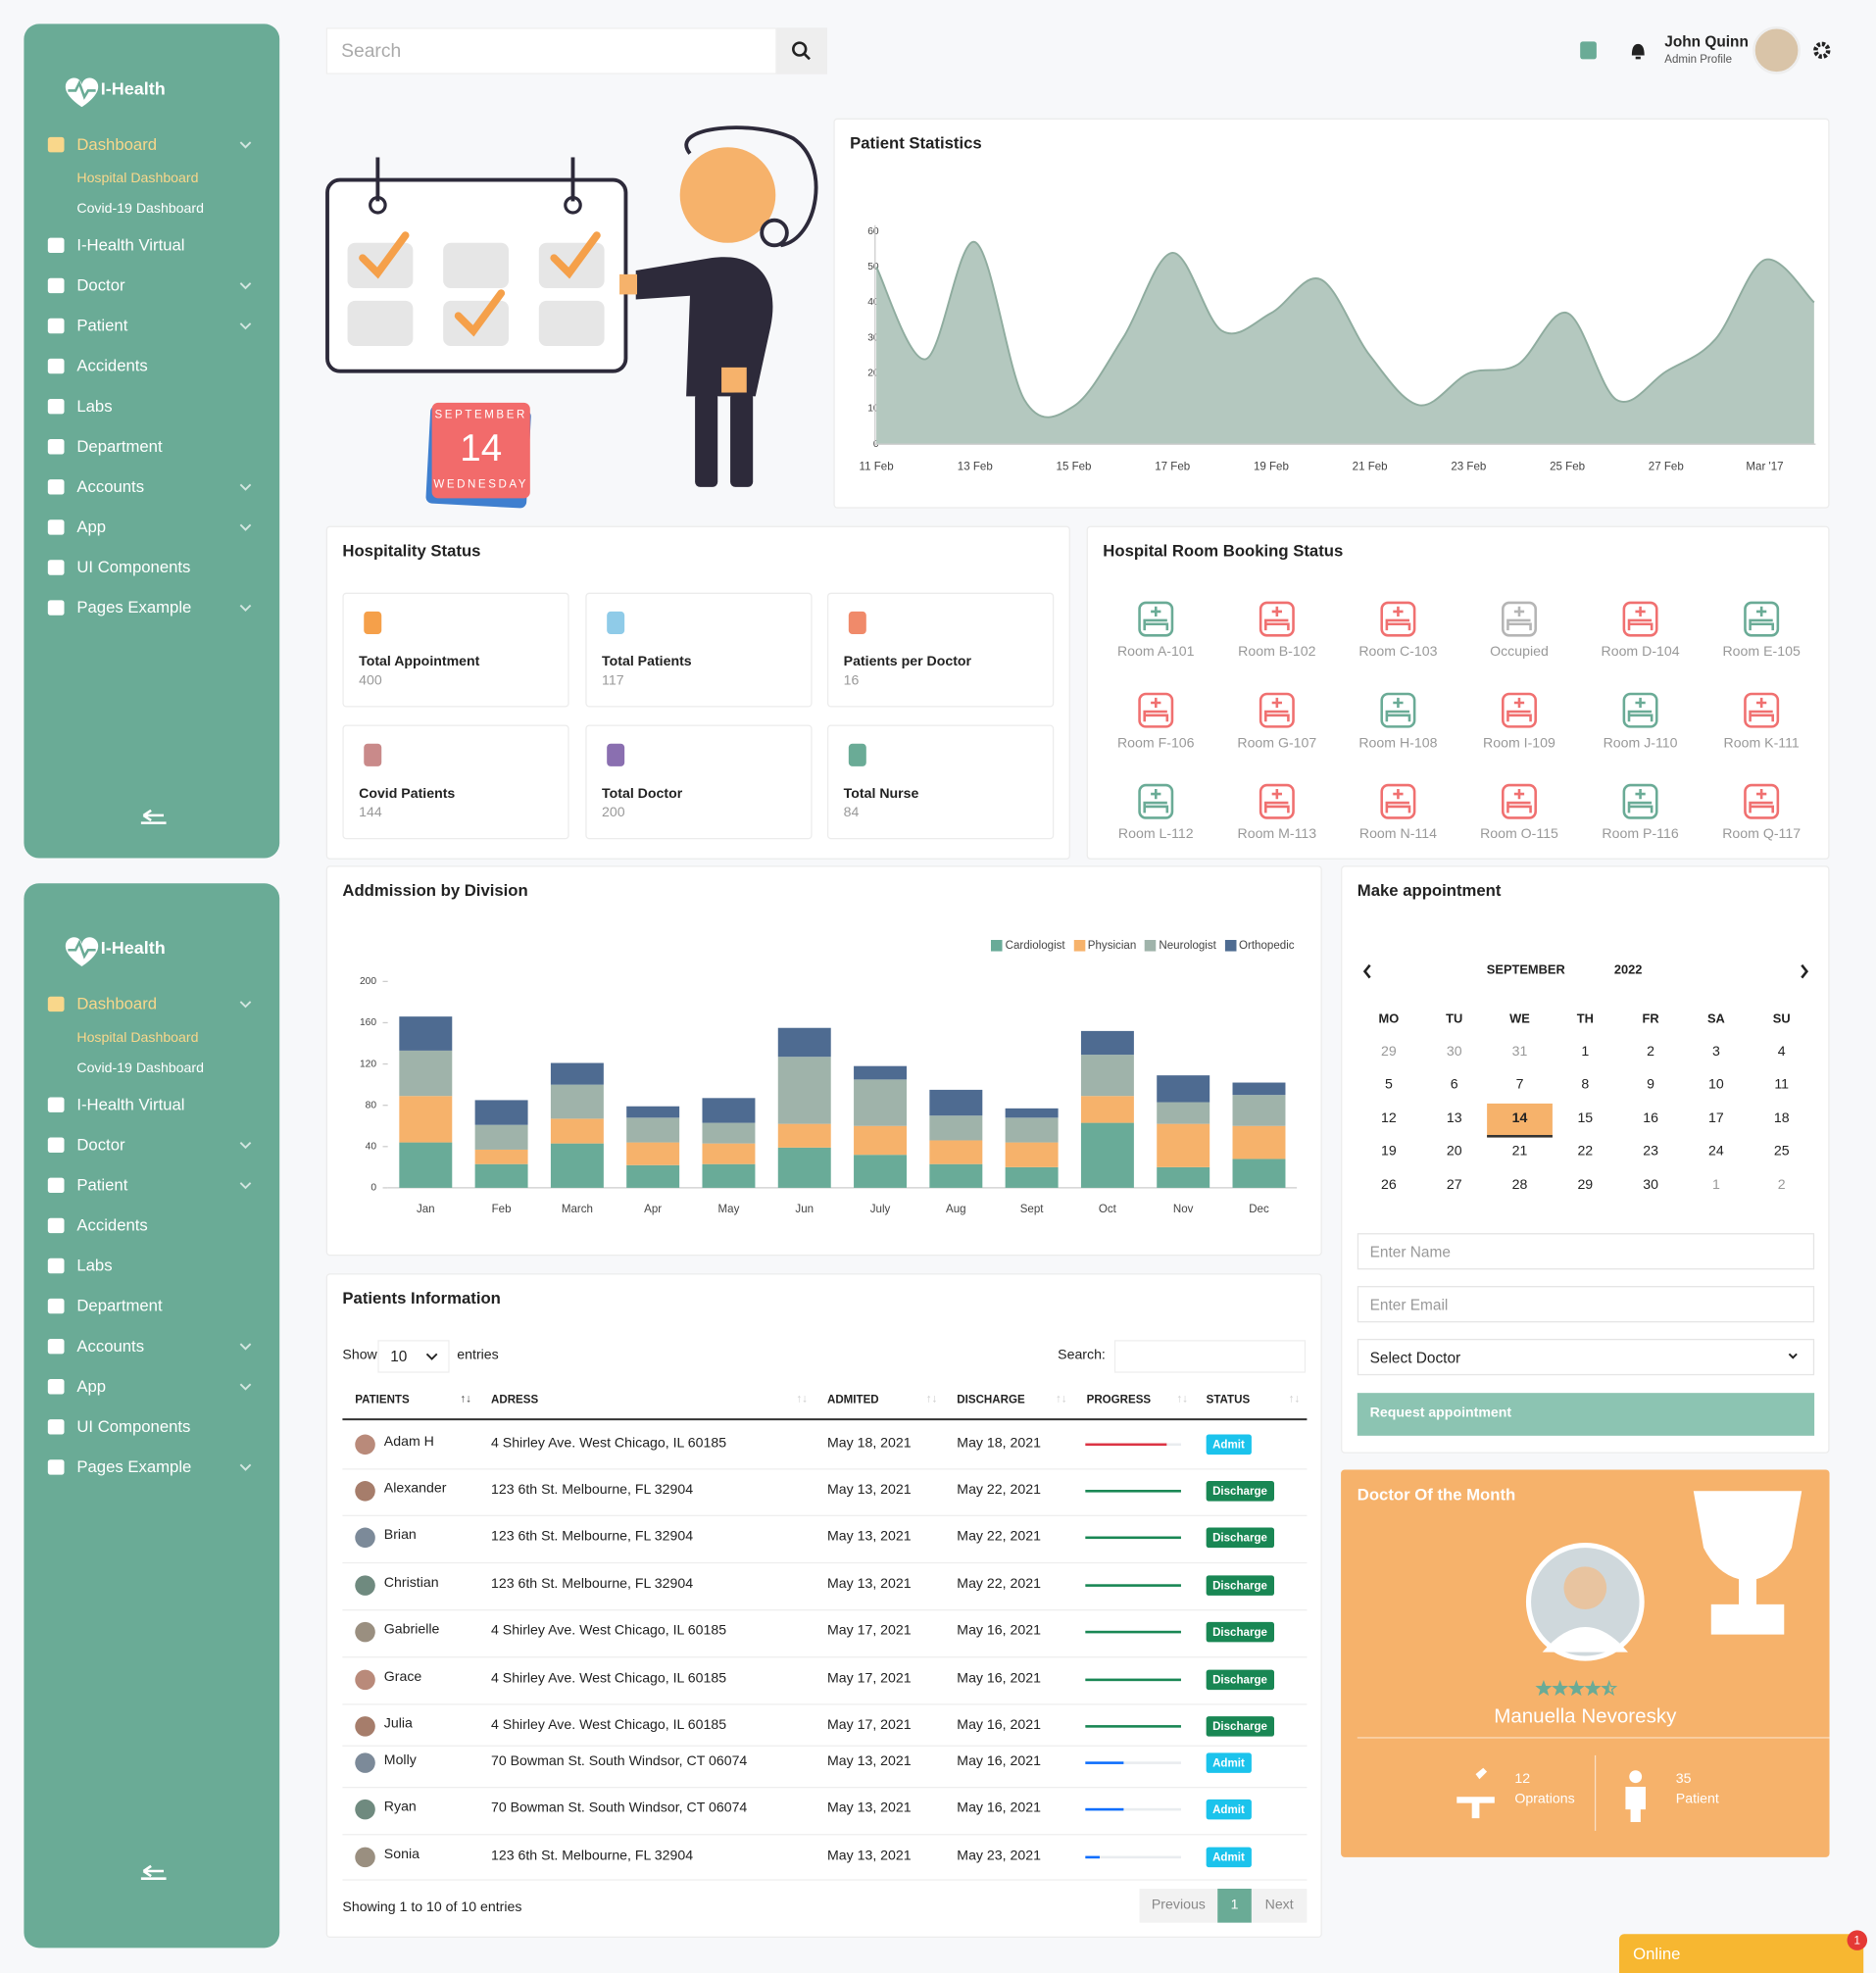 This screenshot has height=1973, width=1876. I want to click on day: 28, so click(1519, 1186).